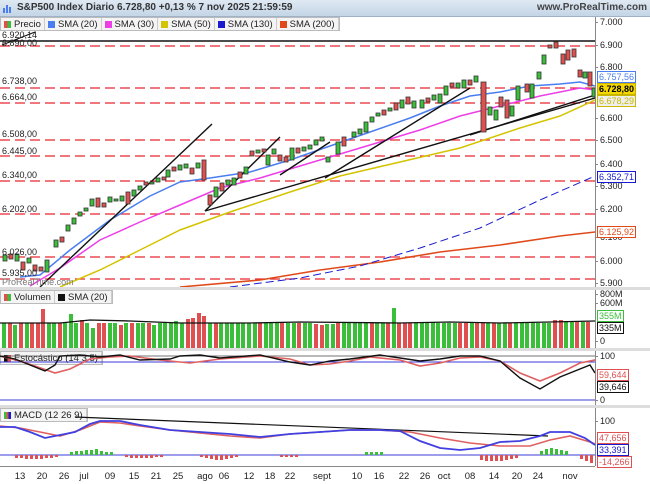 The image size is (650, 484). I want to click on volume-legend: Volumen SMA (20), so click(56, 297).